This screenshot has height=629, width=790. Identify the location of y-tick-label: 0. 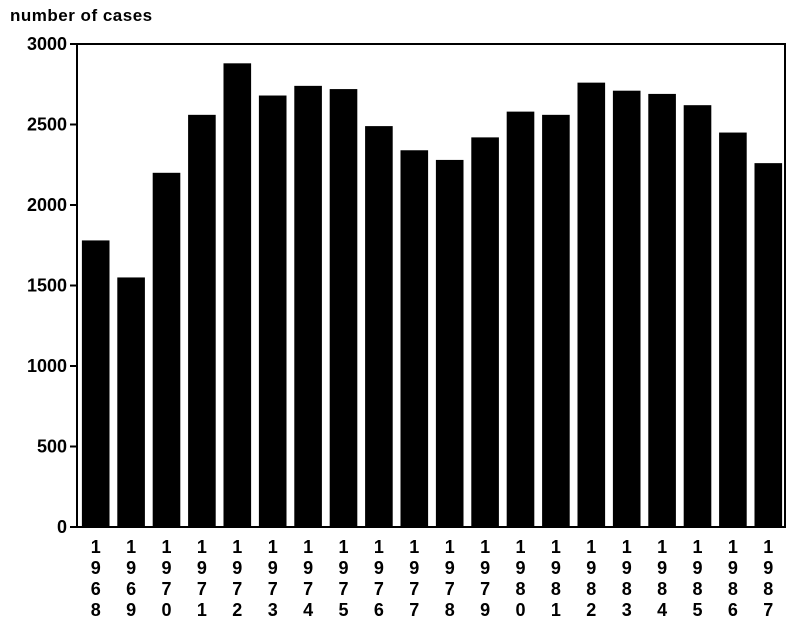
(62, 527).